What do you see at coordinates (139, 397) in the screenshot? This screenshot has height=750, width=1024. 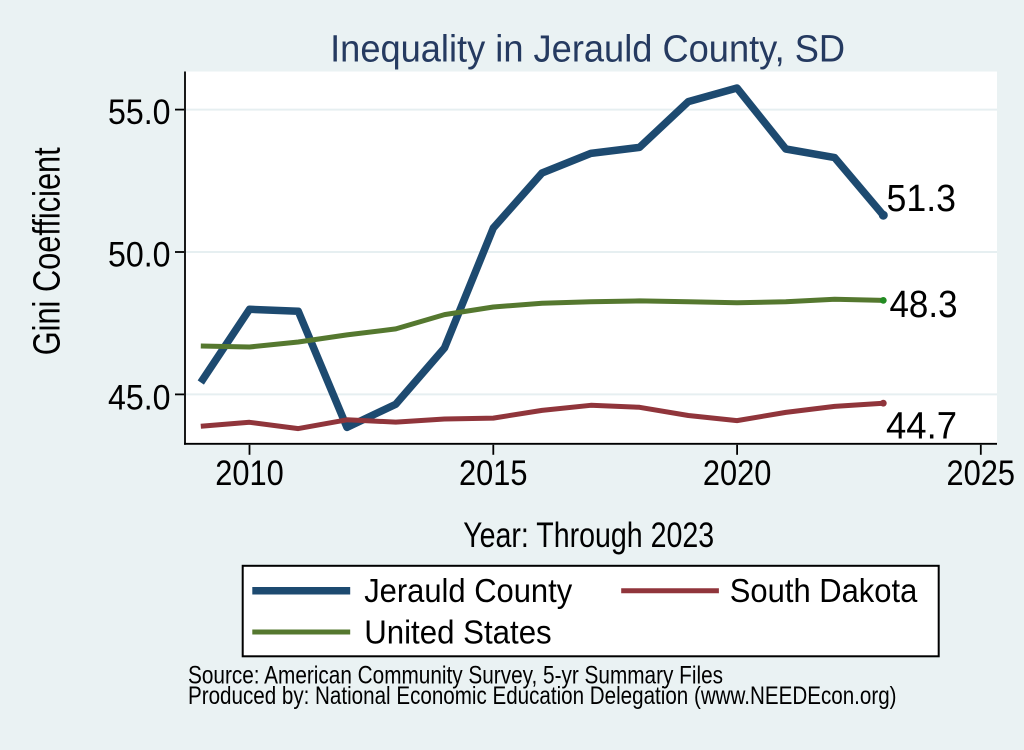 I see `svg-text: 45.0` at bounding box center [139, 397].